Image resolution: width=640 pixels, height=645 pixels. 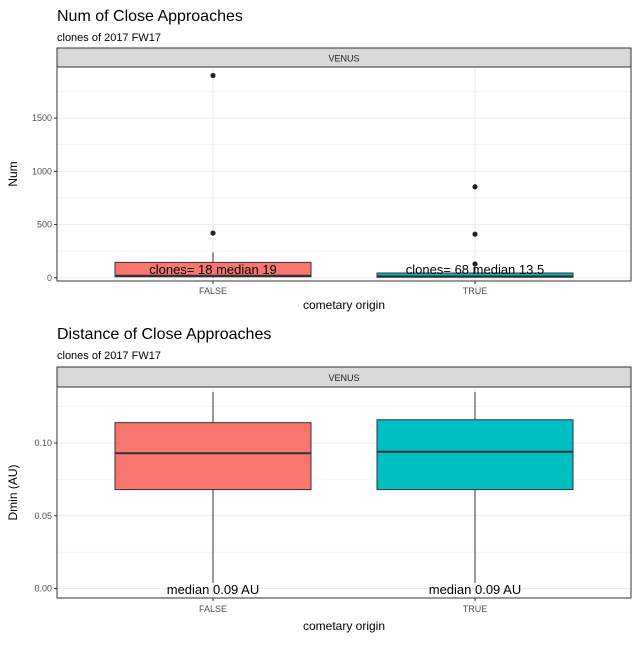 I want to click on y-tick-label: 500, so click(x=44, y=225).